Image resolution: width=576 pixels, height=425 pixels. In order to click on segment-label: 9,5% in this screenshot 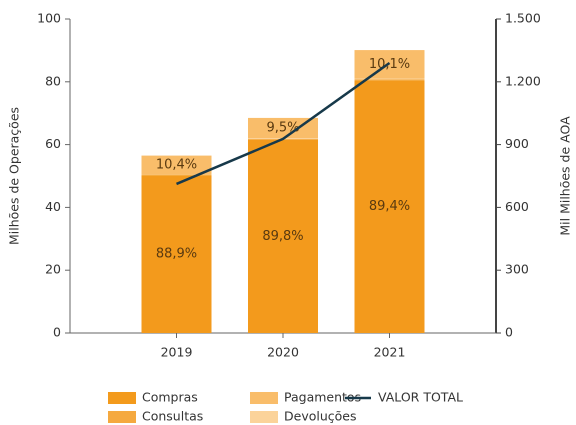, I will do `click(282, 128)`.